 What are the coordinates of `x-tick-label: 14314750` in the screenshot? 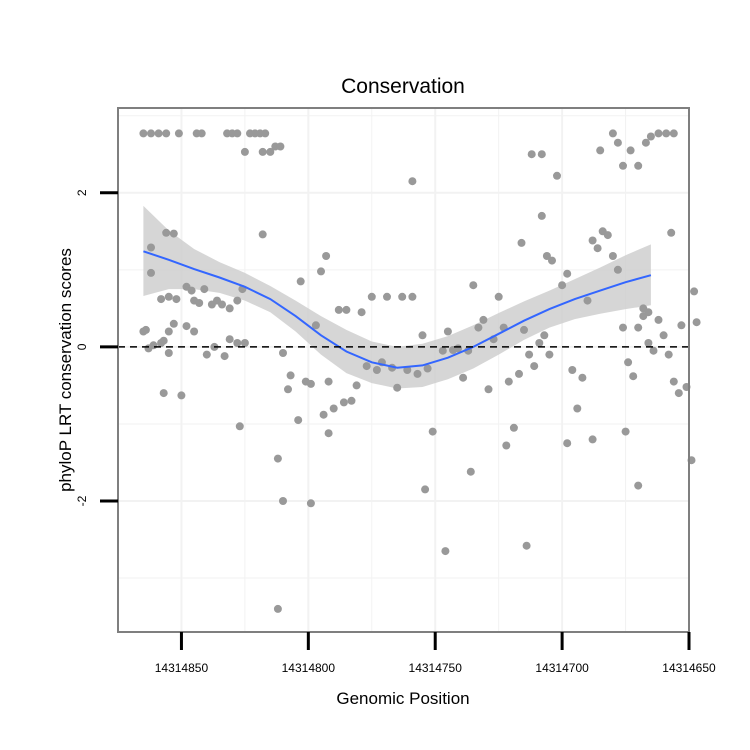 It's located at (436, 668).